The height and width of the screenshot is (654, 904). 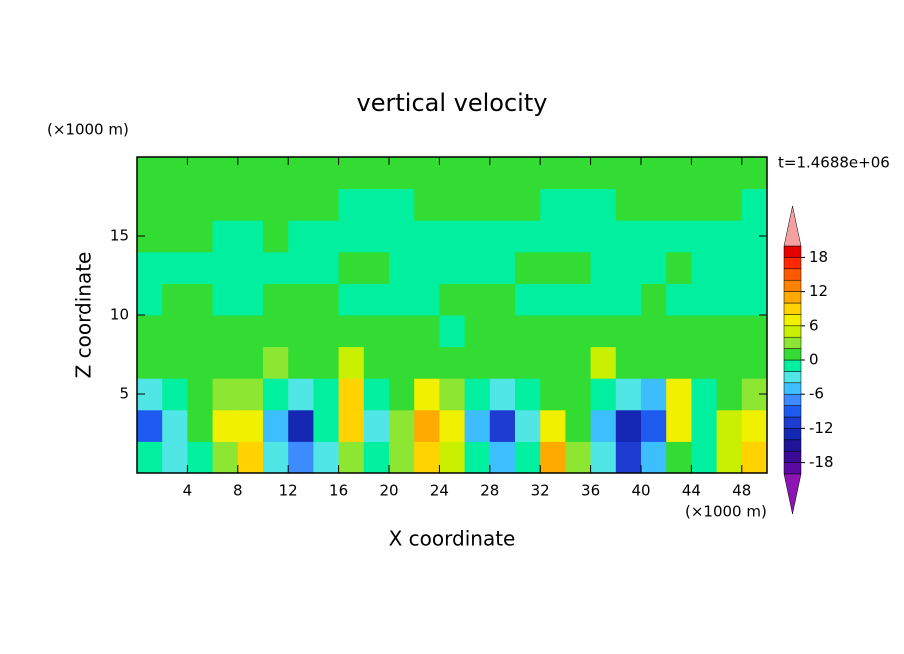 What do you see at coordinates (640, 491) in the screenshot?
I see `x-tick-label: 40` at bounding box center [640, 491].